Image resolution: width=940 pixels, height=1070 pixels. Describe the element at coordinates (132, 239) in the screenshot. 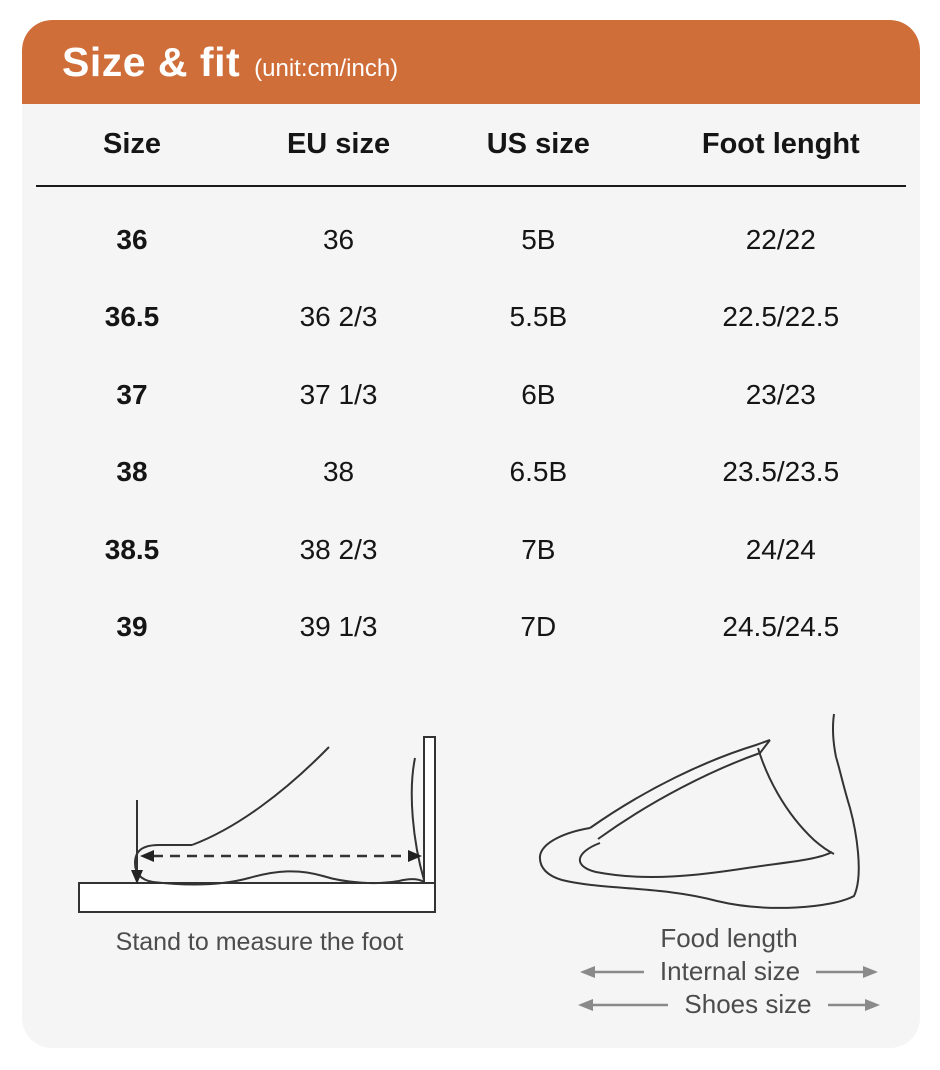

I see `cell-size: 36` at that location.